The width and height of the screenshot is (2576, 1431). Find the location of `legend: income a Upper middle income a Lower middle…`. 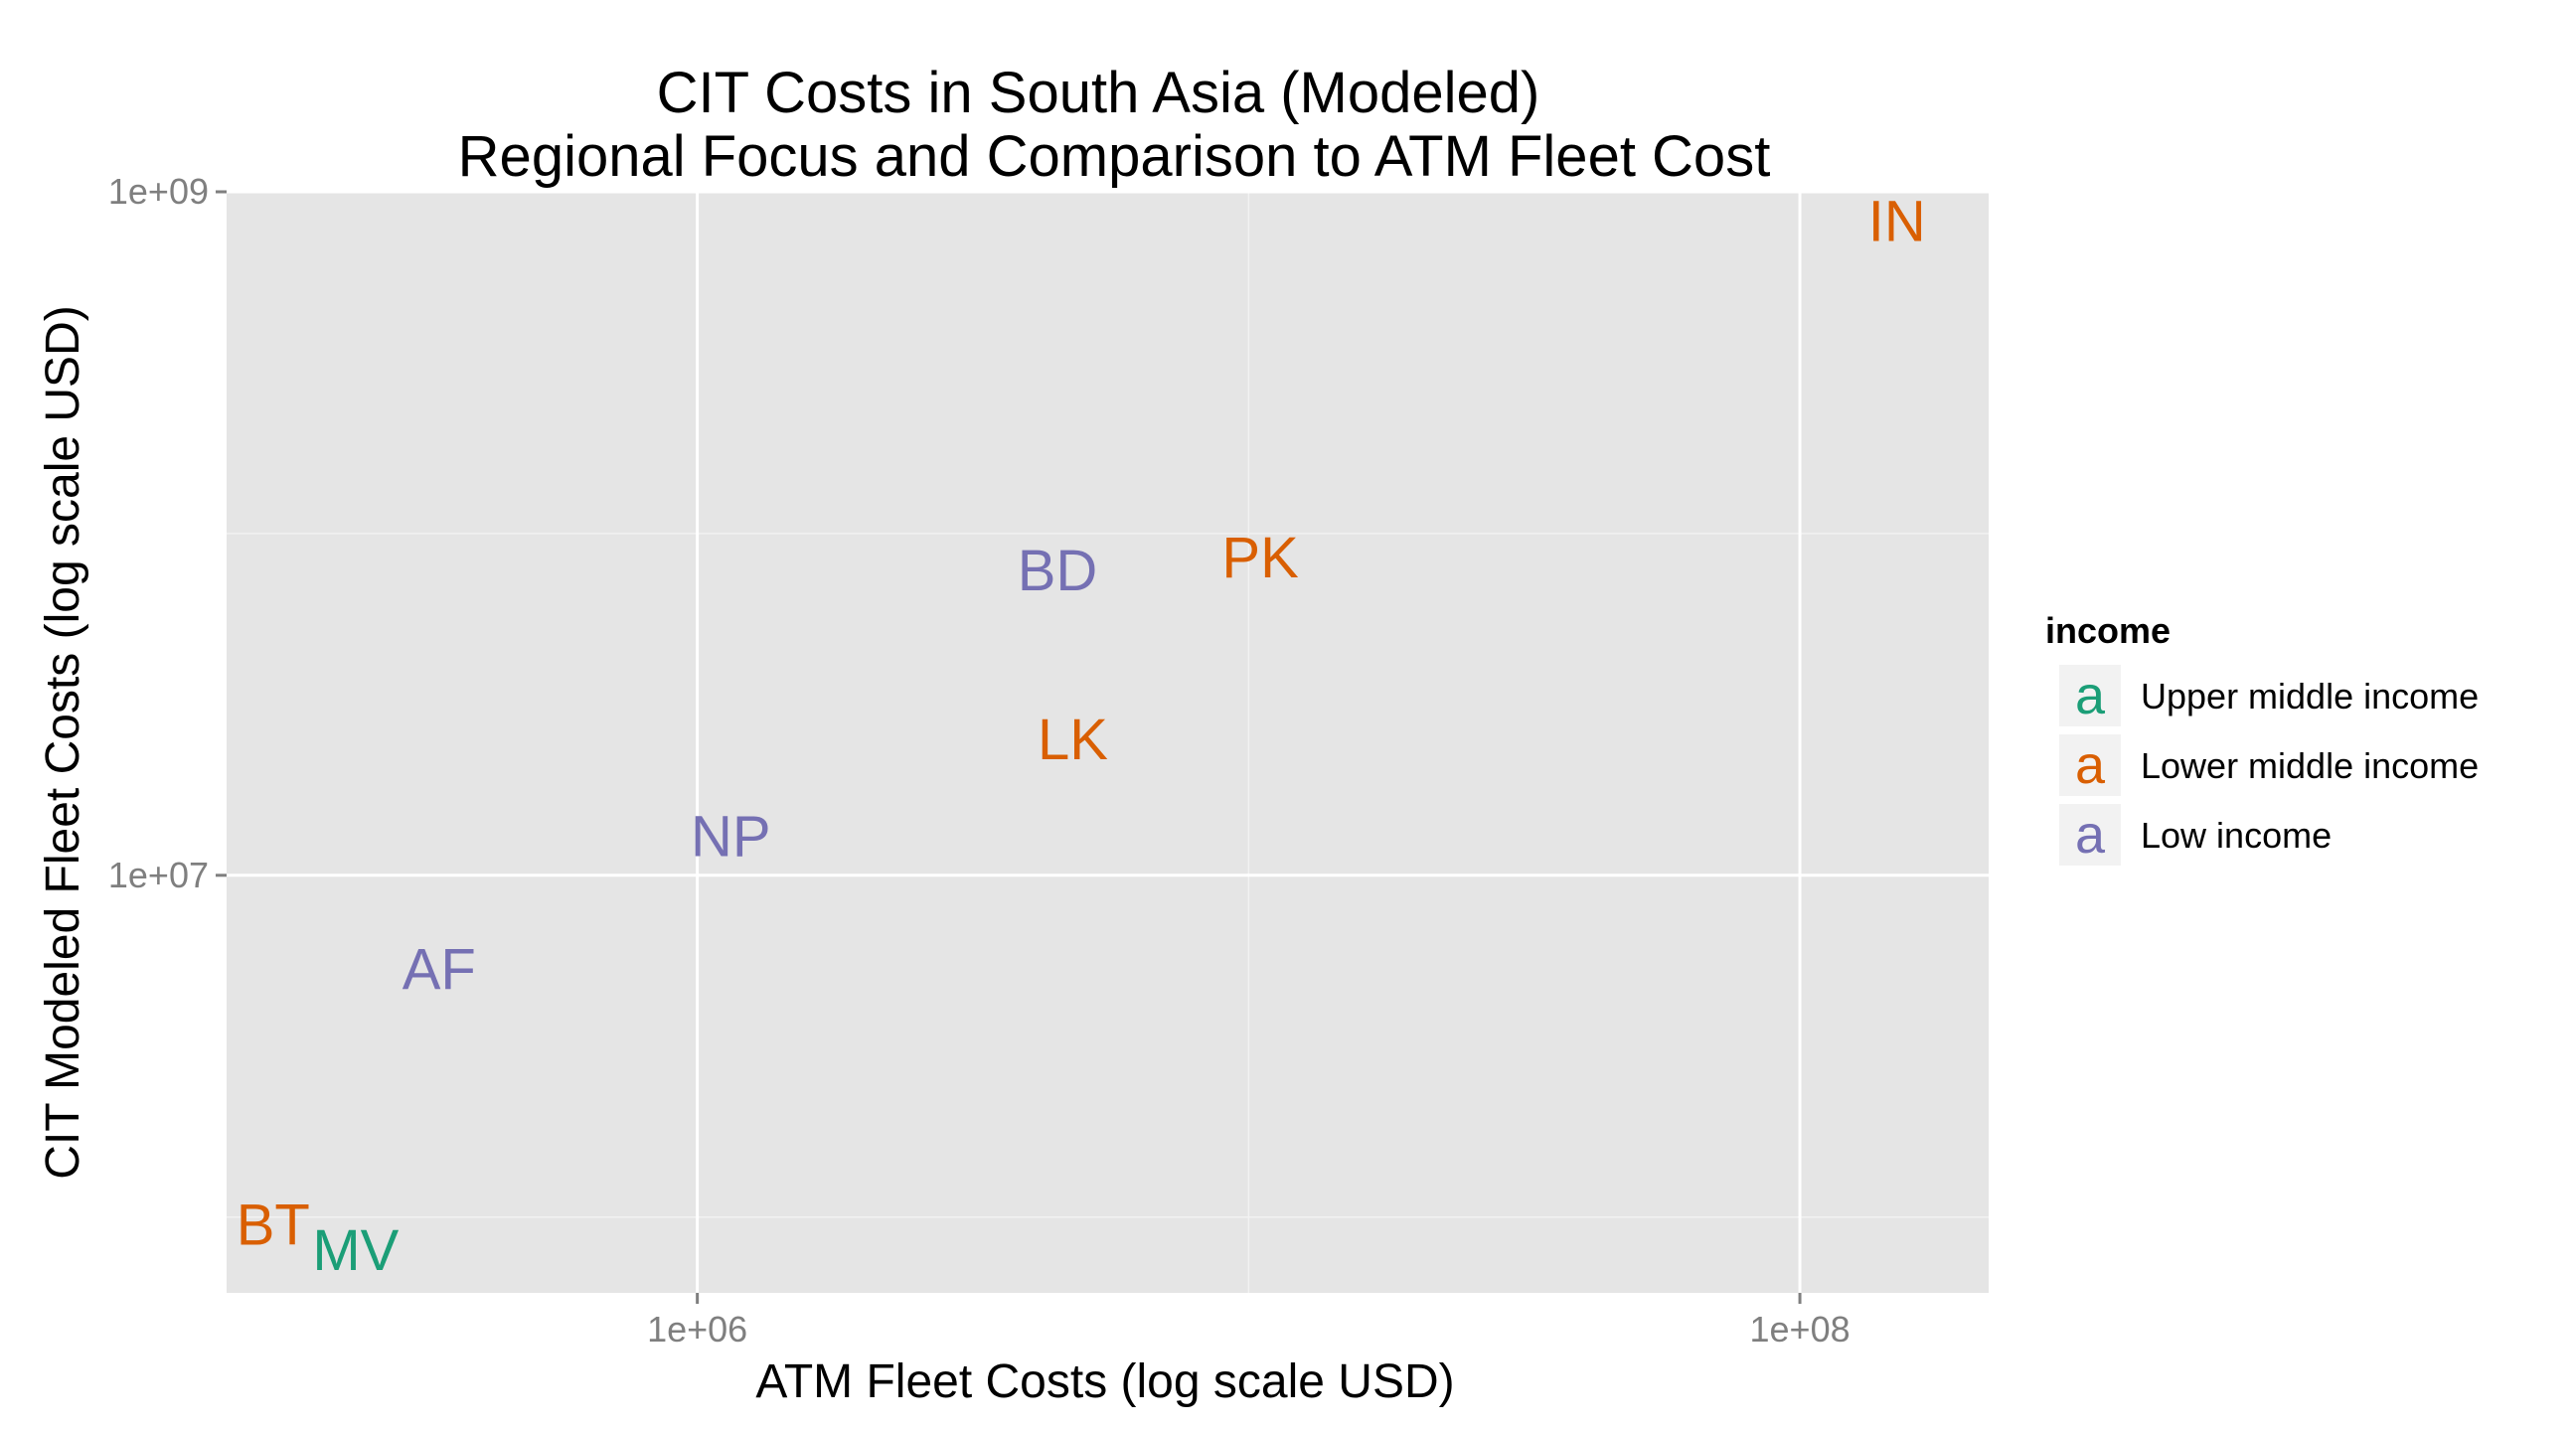

legend: income a Upper middle income a Lower middle… is located at coordinates (2262, 739).